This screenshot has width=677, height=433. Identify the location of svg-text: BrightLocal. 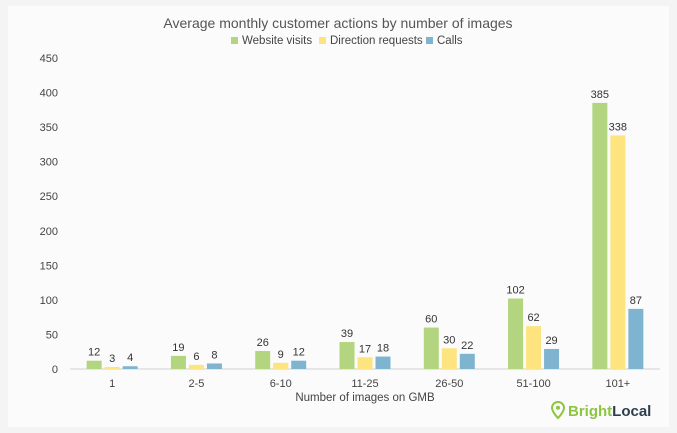
(609, 411).